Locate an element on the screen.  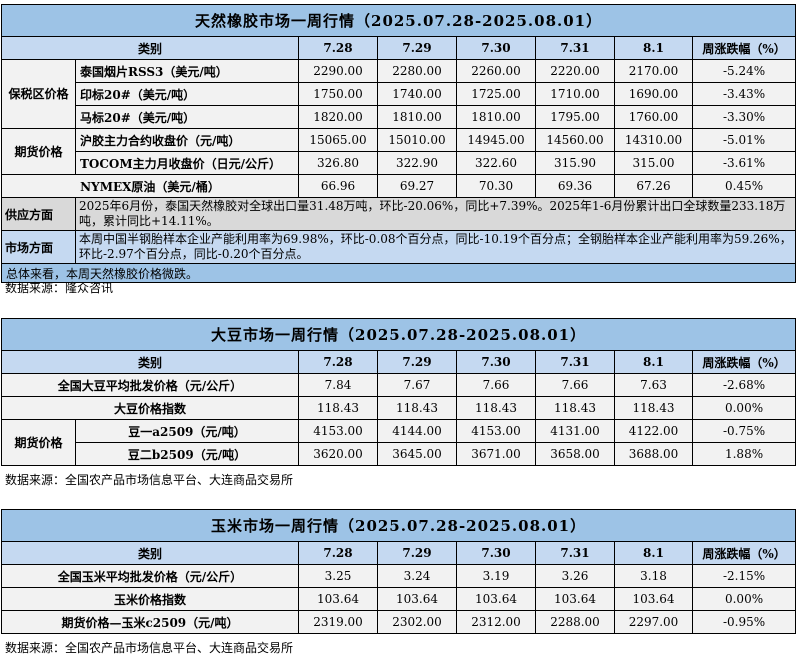
row-label: 沪胶主力合约收盘价（元/吨） is located at coordinates (187, 140).